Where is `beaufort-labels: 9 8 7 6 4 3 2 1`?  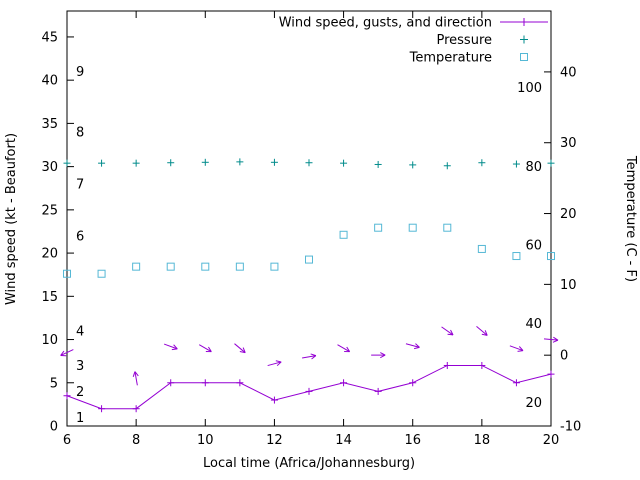 beaufort-labels: 9 8 7 6 4 3 2 1 is located at coordinates (80, 245).